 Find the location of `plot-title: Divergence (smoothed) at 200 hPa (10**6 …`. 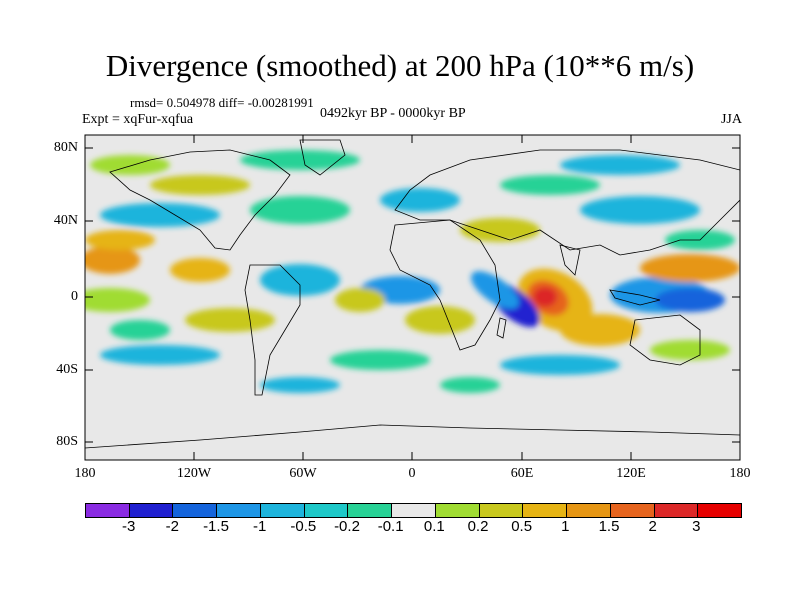

plot-title: Divergence (smoothed) at 200 hPa (10**6 … is located at coordinates (400, 65).